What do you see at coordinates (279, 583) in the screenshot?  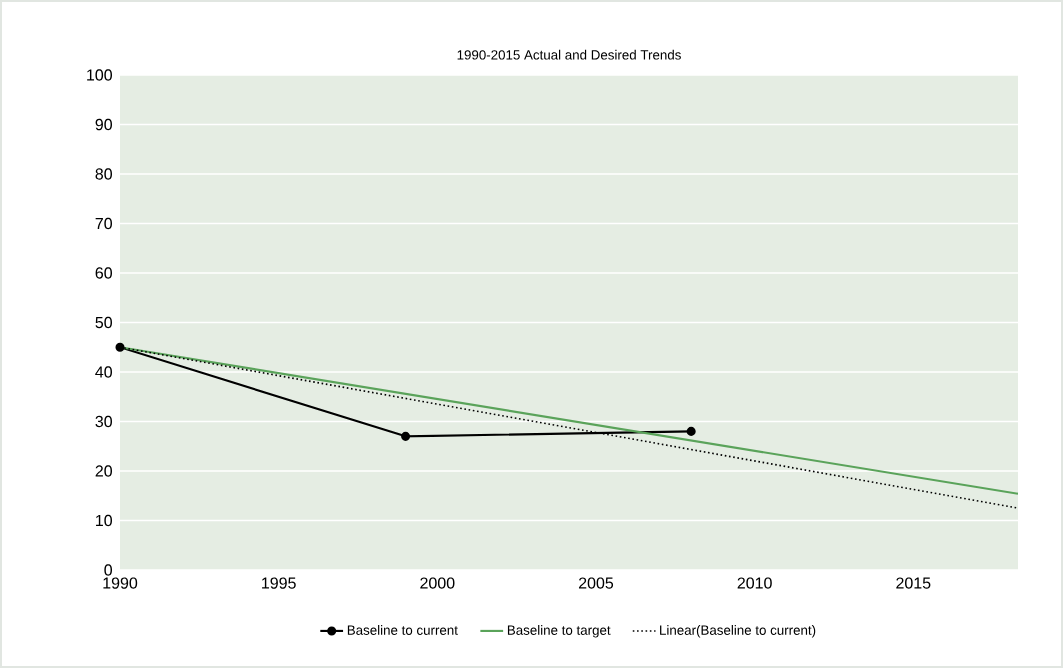 I see `x-tick-label: 1995` at bounding box center [279, 583].